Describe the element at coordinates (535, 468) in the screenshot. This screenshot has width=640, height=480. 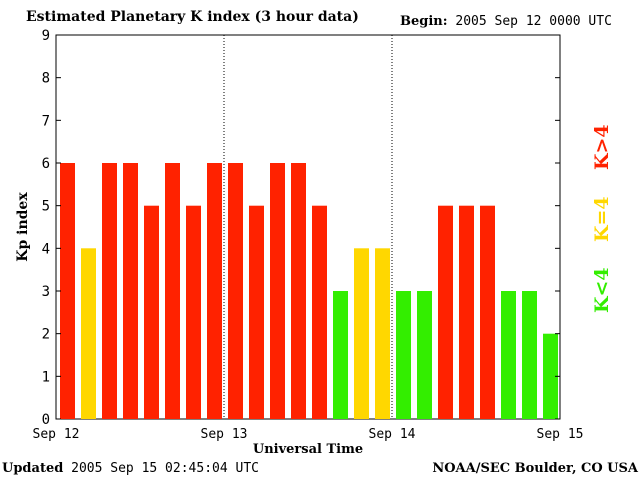
I see `credit-text: NOAA/SEC Boulder, CO USA` at that location.